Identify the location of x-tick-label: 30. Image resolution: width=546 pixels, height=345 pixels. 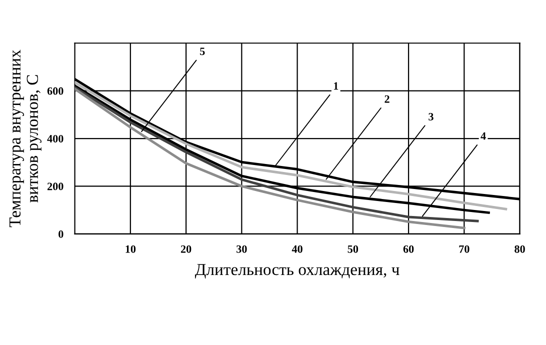
(241, 249).